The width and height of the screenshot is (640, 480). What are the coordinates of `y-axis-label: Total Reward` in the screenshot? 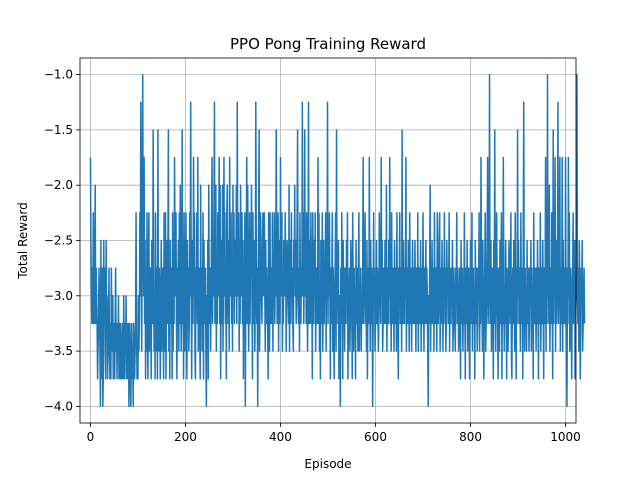 It's located at (23, 241).